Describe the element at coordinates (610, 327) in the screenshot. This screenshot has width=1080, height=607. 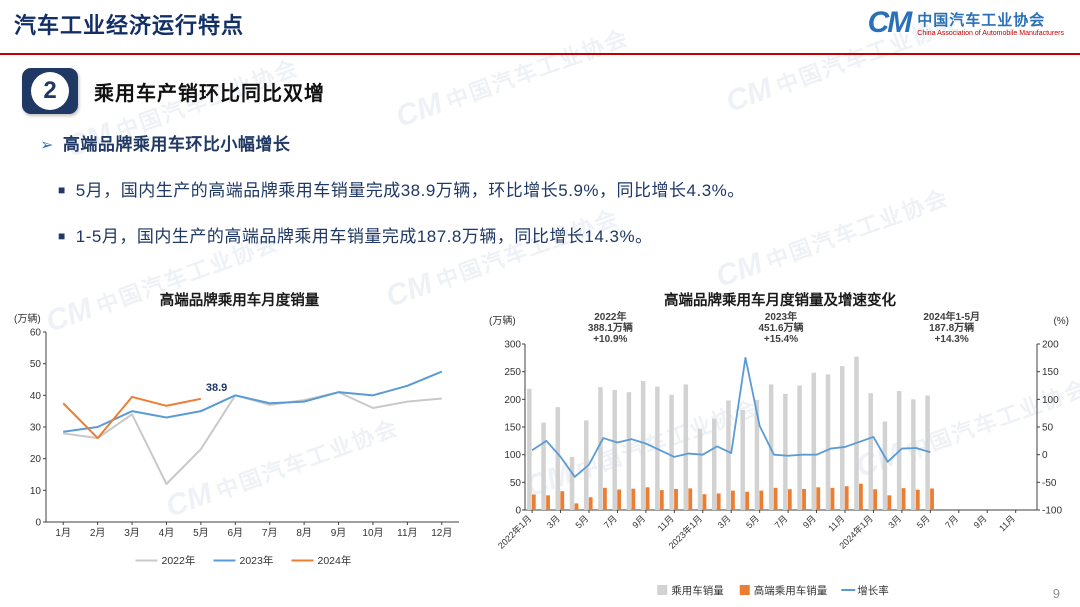
I see `svg-text: 388.1万辆` at that location.